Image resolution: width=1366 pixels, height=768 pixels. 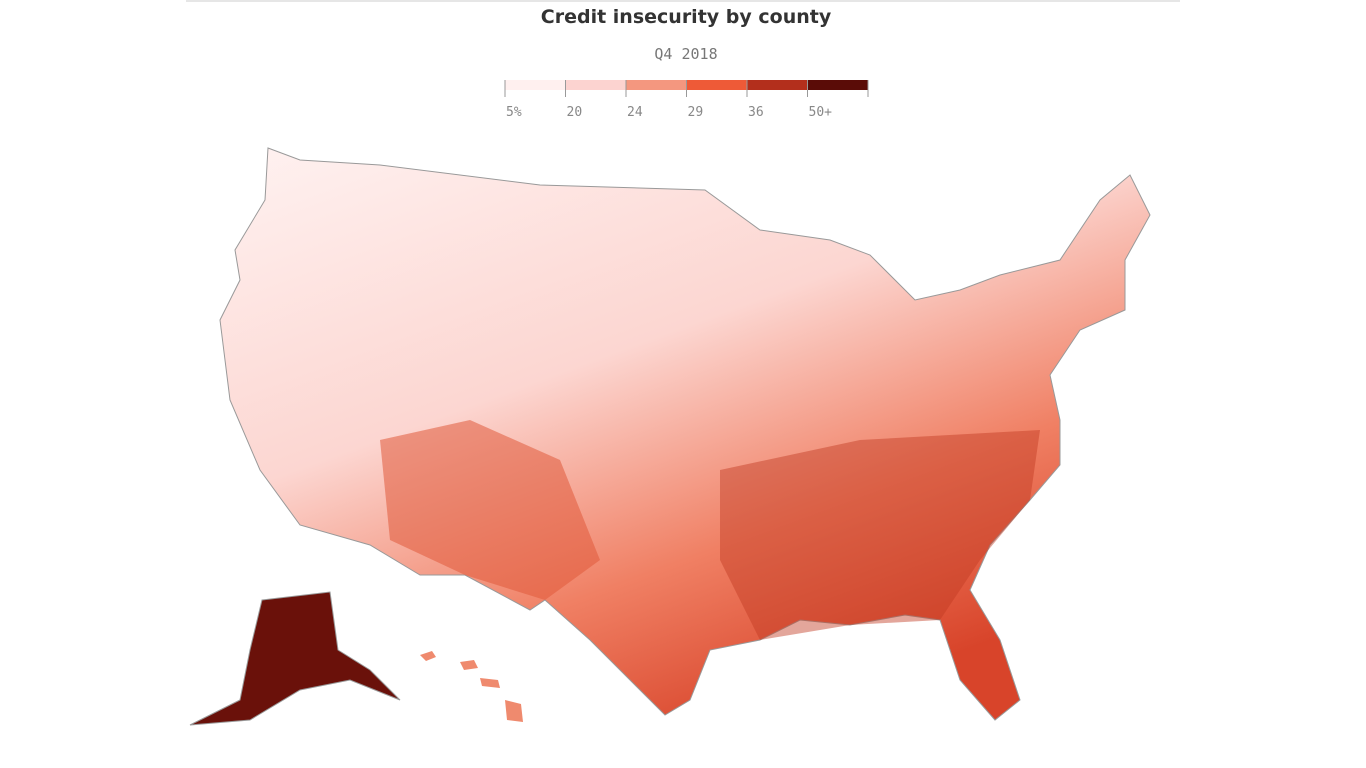 I want to click on legend-label: 36, so click(x=756, y=112).